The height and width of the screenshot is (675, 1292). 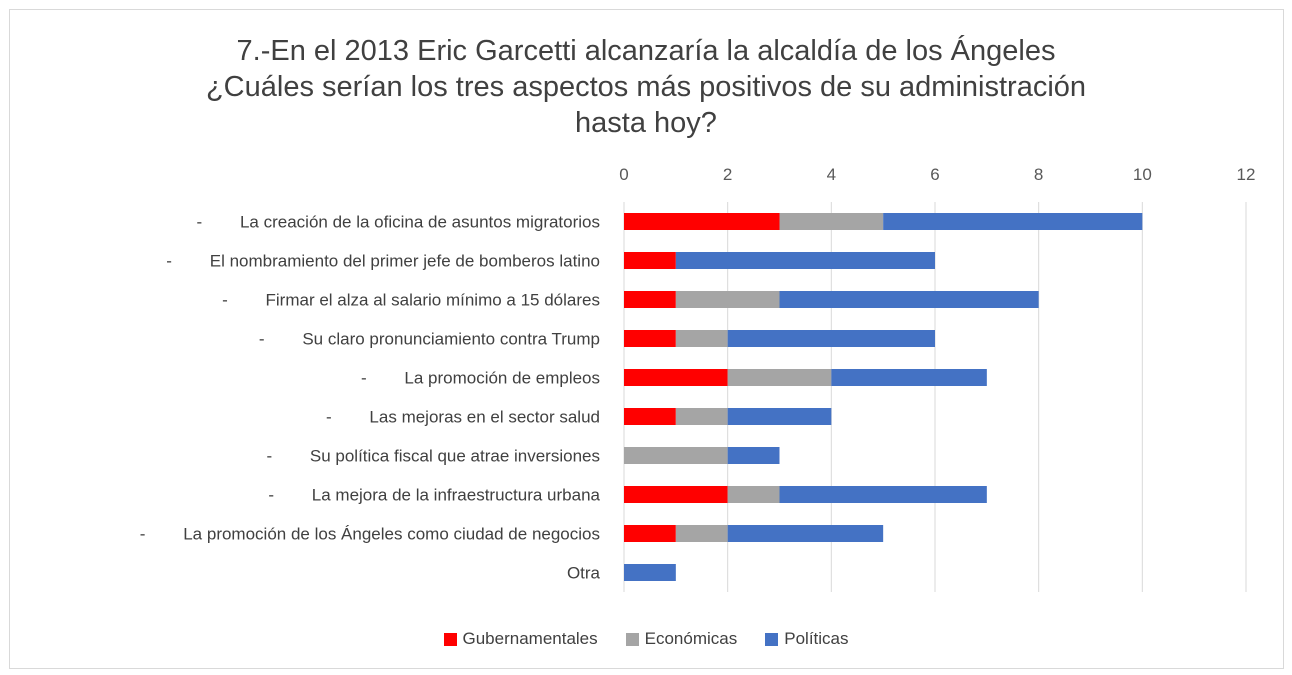 I want to click on chart-title-line-3: hasta hoy?, so click(x=646, y=123).